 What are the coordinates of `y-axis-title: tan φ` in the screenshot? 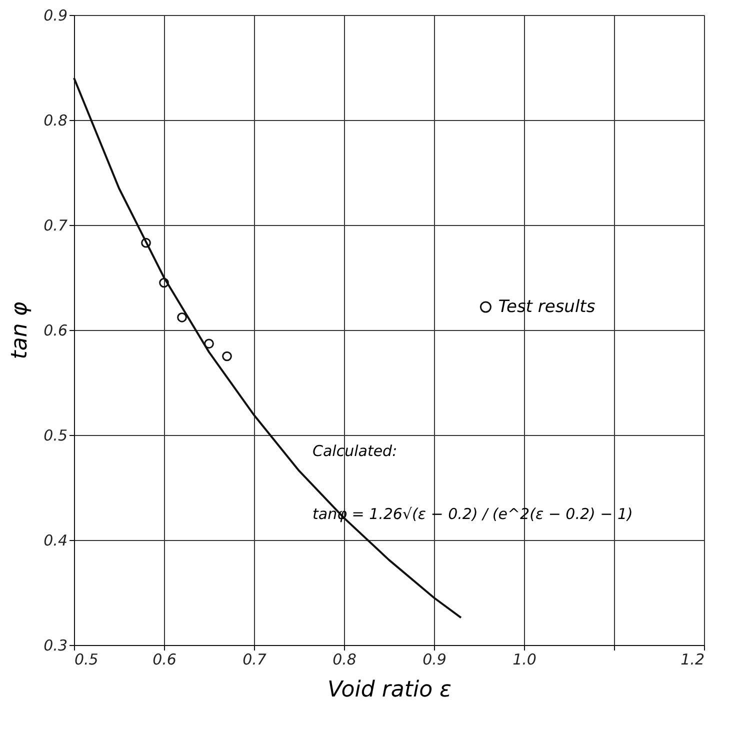 It's located at (20, 330).